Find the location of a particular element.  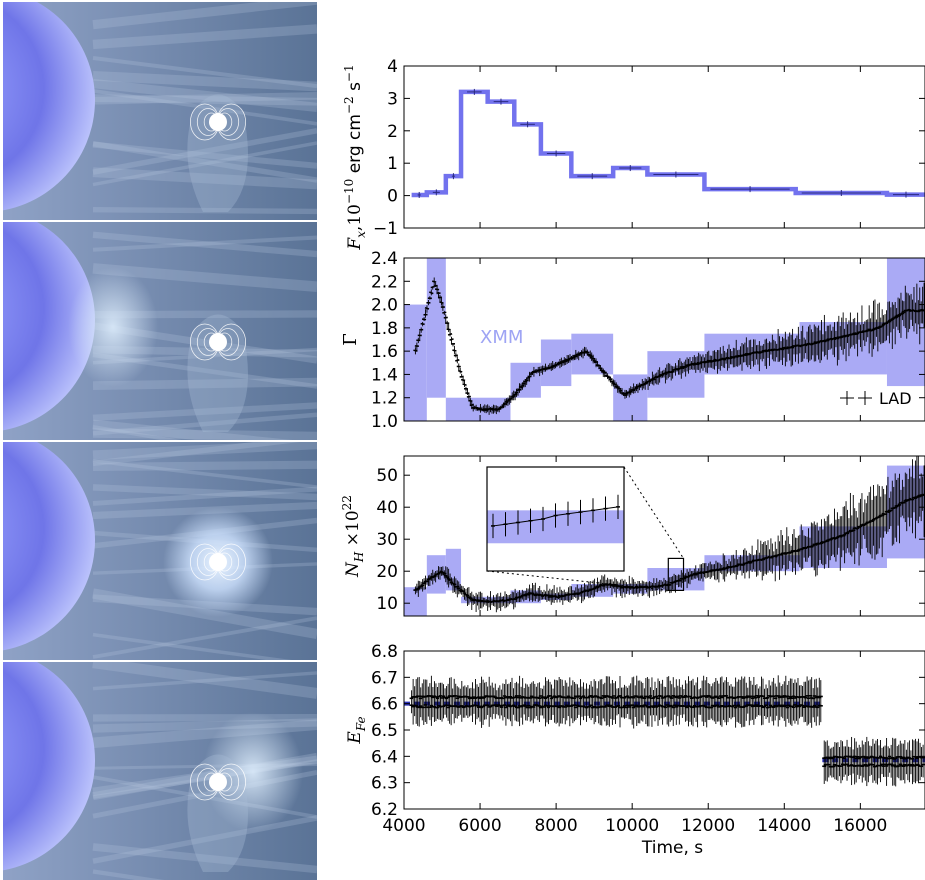

flux-subplot: −1 0 1 2 3 4 Fx,10−10 erg cm−2 s−1 is located at coordinates (633, 154).